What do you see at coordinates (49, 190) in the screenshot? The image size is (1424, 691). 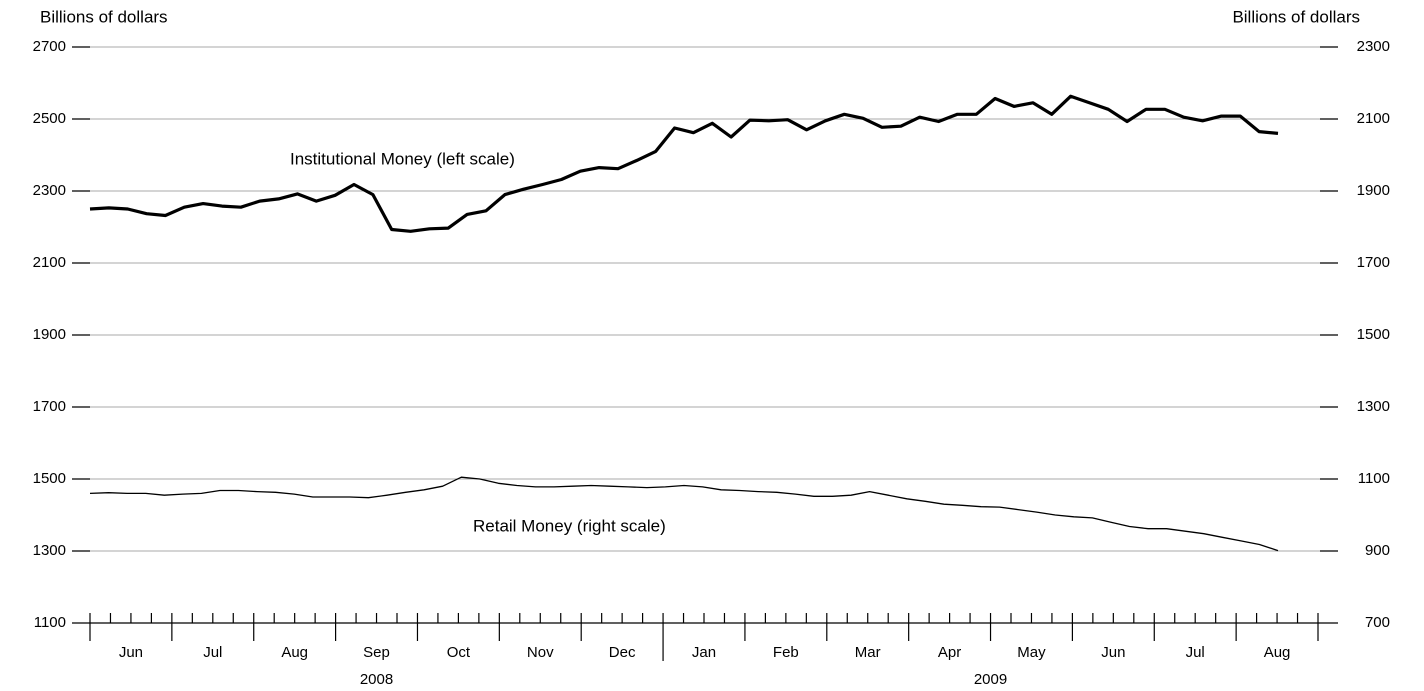 I see `y-tick-label: 2300` at bounding box center [49, 190].